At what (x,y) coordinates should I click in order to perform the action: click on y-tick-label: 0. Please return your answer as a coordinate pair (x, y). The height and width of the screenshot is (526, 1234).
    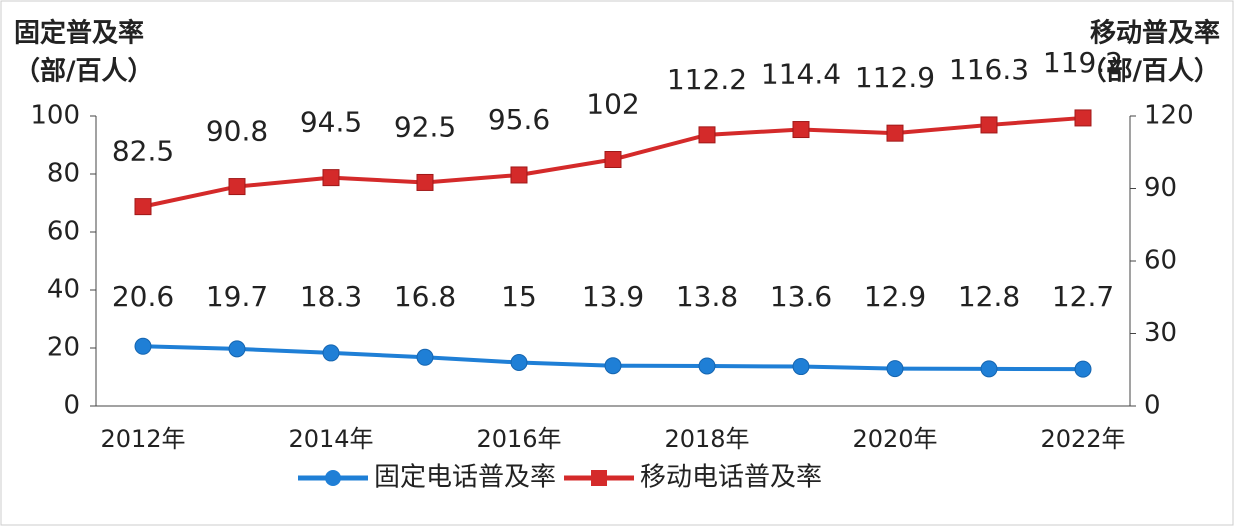
    Looking at the image, I should click on (71, 406).